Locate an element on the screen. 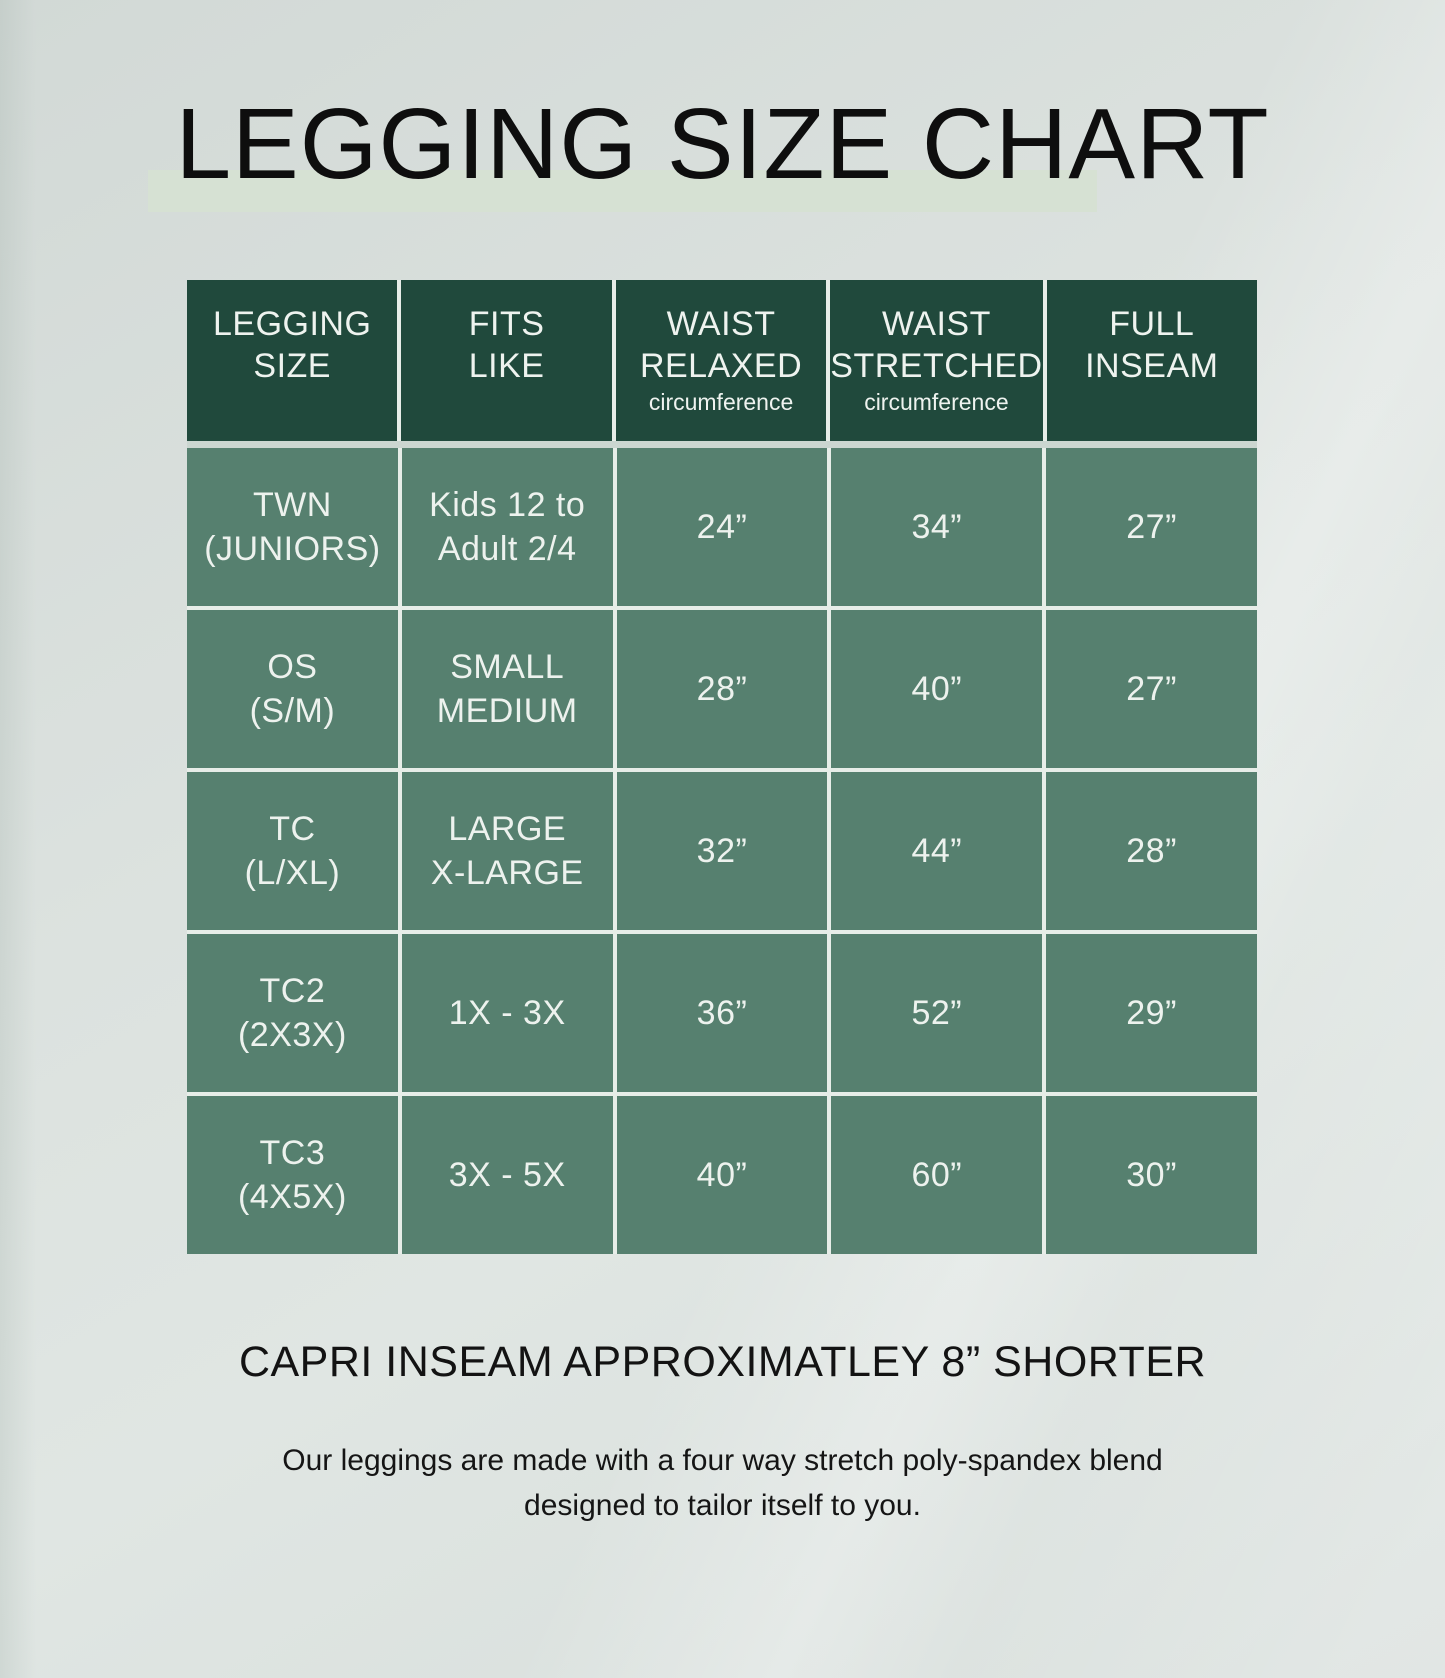 The image size is (1445, 1678). cell-waist-relaxed: 28” is located at coordinates (722, 689).